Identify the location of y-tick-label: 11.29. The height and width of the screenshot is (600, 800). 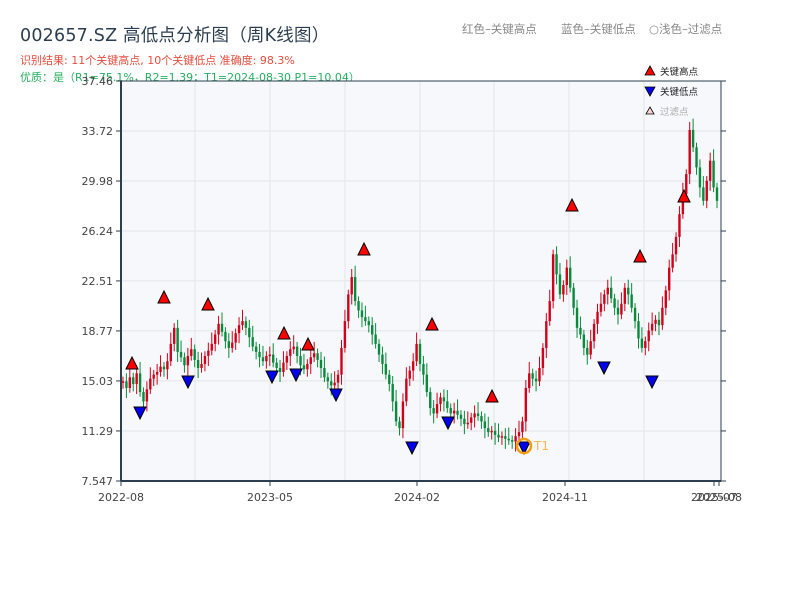
(98, 431).